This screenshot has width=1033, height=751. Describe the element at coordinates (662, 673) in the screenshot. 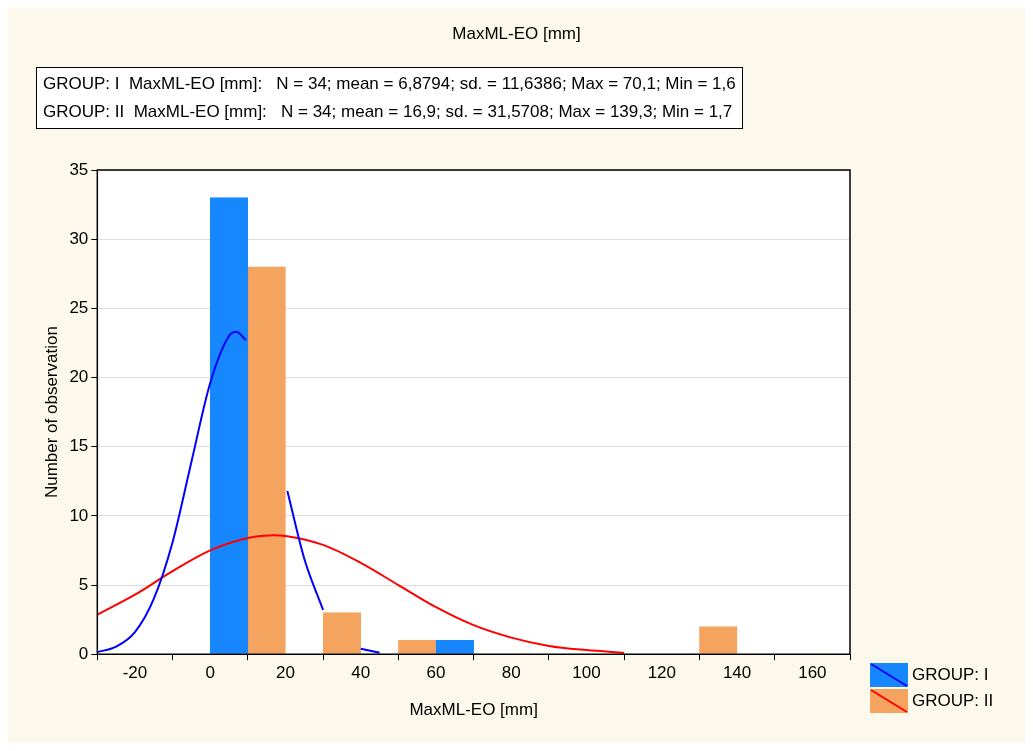

I see `x-tick-label: 120` at that location.